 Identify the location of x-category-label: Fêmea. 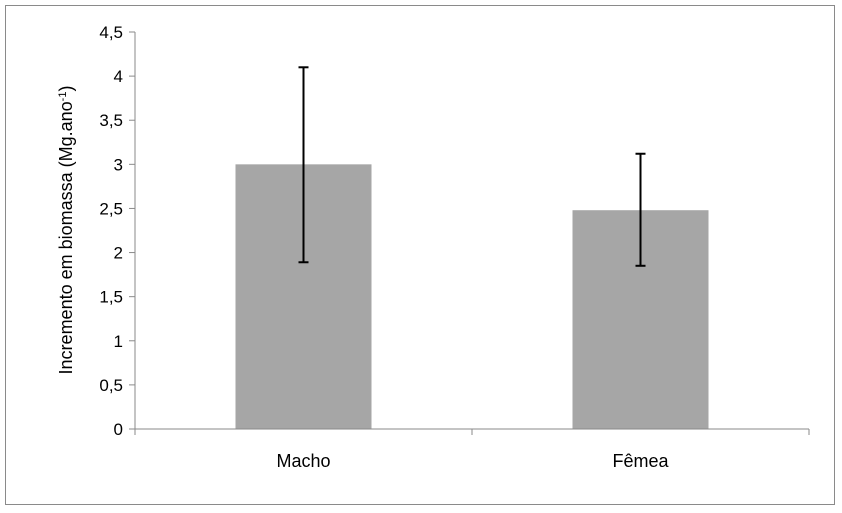
(640, 461).